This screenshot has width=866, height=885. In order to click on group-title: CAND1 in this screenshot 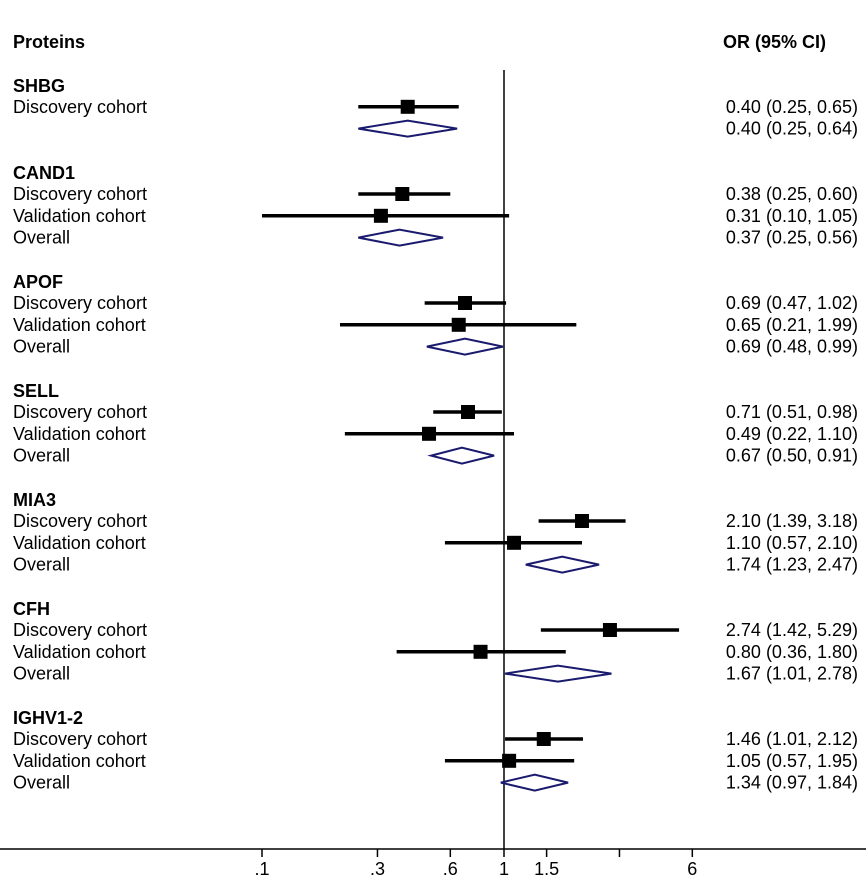, I will do `click(44, 173)`.